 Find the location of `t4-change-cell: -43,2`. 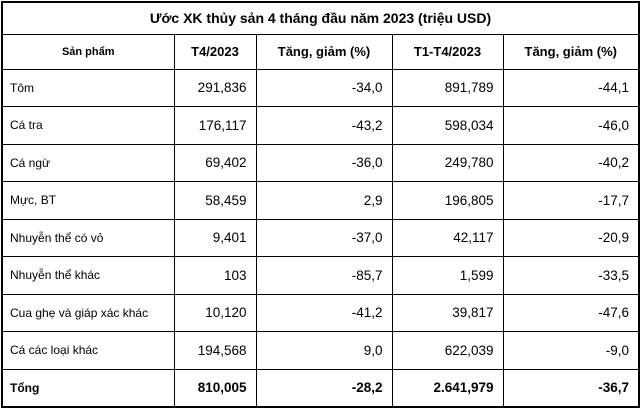

t4-change-cell: -43,2 is located at coordinates (324, 125).